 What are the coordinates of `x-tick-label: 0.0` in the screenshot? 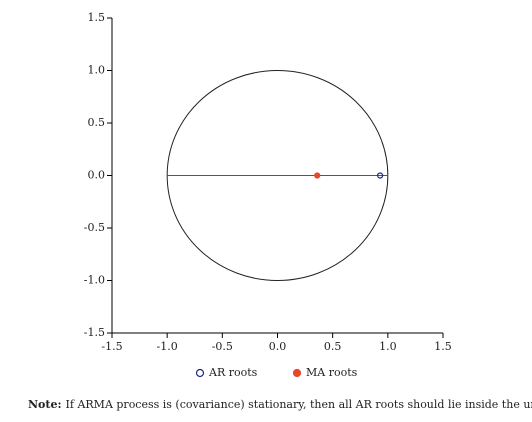 It's located at (278, 346).